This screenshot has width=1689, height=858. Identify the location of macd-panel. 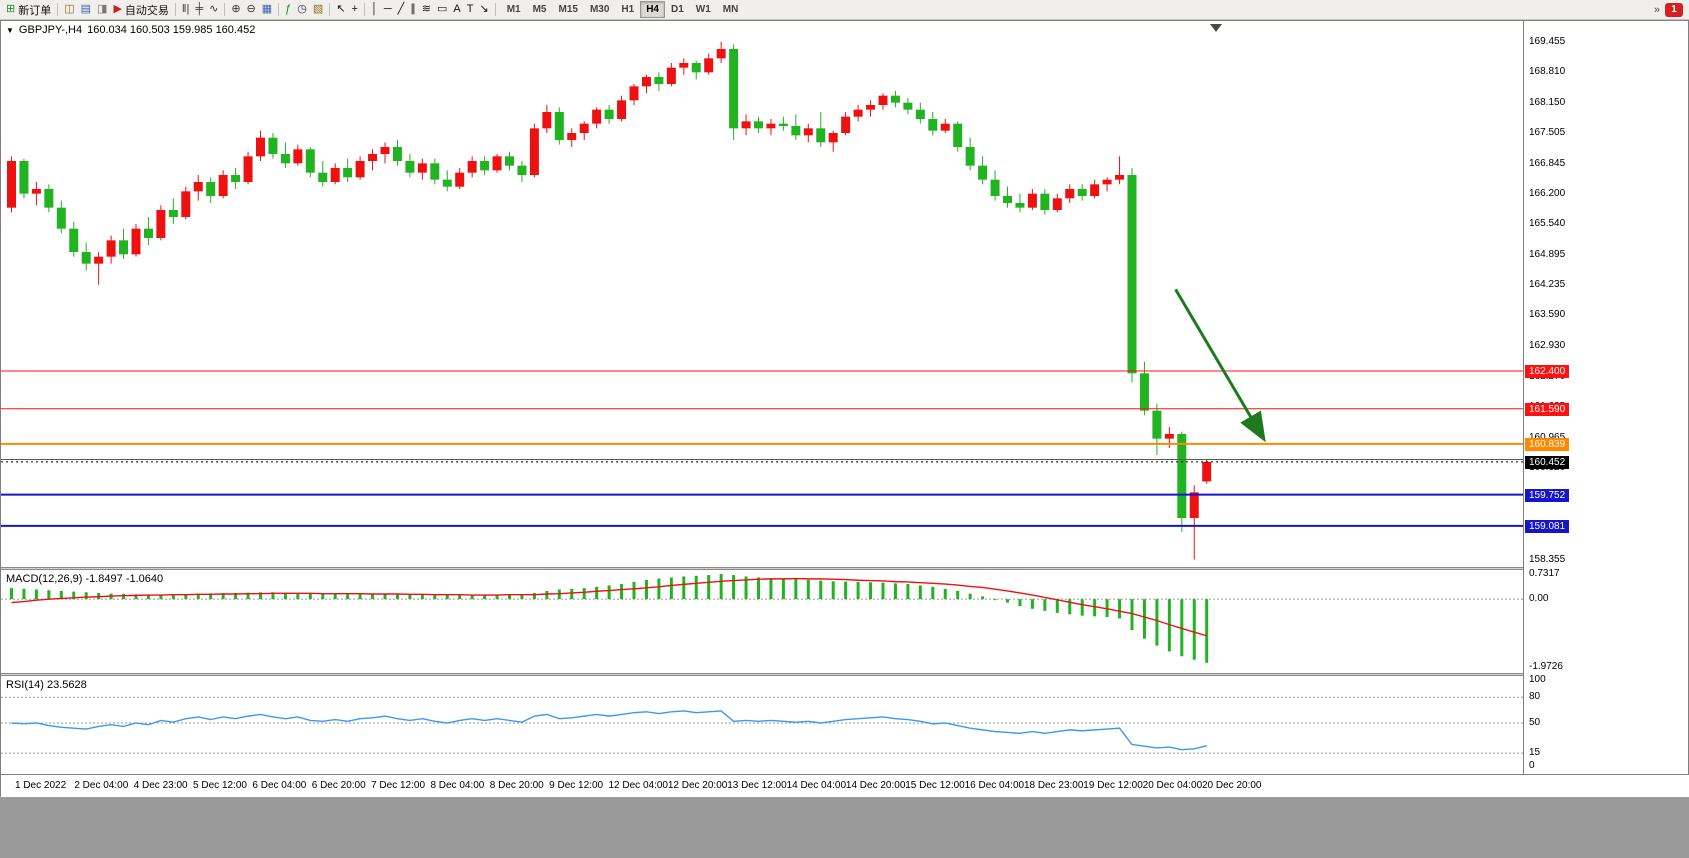
(762, 621).